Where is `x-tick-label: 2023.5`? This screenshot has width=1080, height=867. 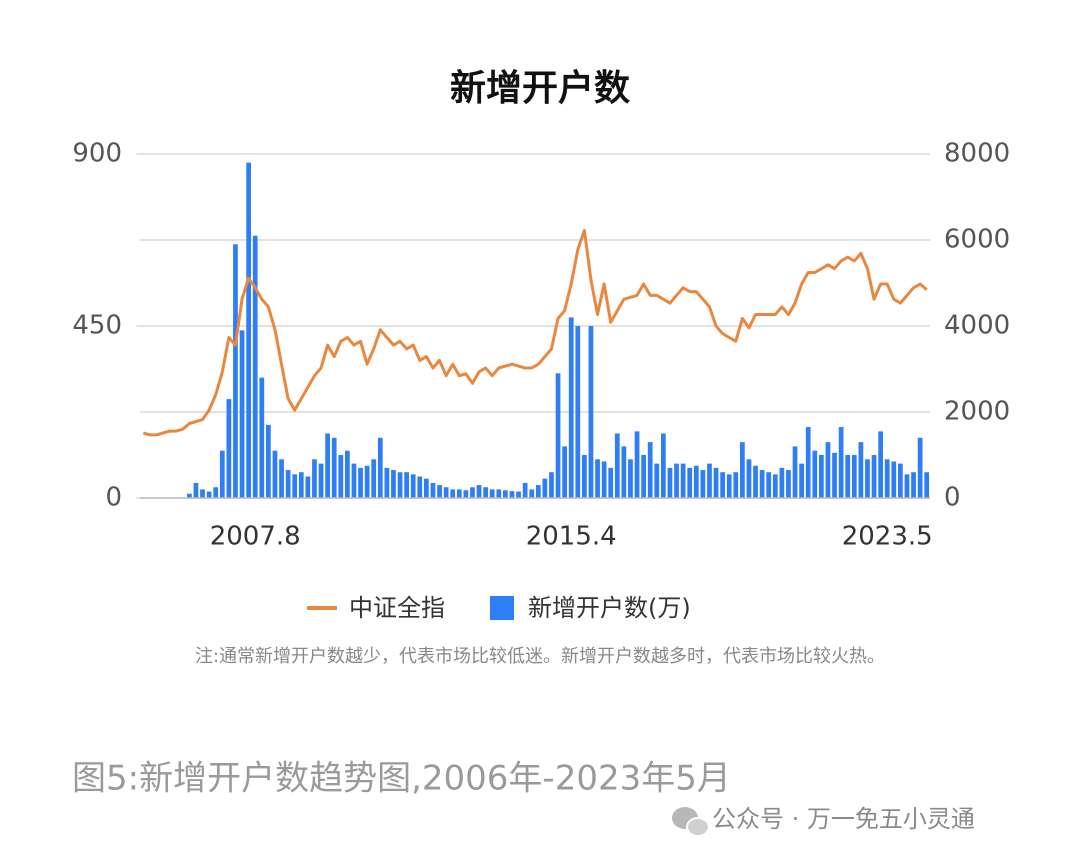 x-tick-label: 2023.5 is located at coordinates (887, 537).